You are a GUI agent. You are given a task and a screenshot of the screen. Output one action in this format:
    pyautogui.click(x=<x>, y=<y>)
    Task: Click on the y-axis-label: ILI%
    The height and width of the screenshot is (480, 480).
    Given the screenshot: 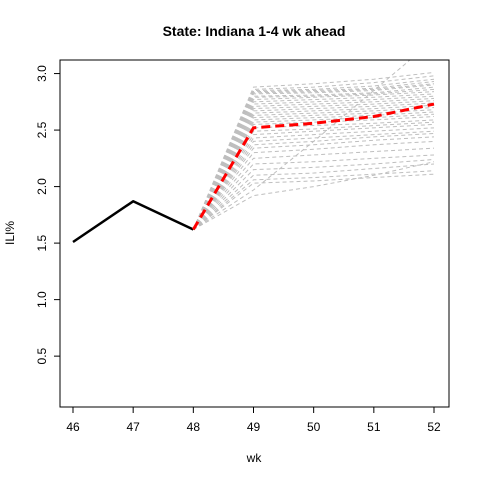 What is the action you would take?
    pyautogui.click(x=10, y=233)
    